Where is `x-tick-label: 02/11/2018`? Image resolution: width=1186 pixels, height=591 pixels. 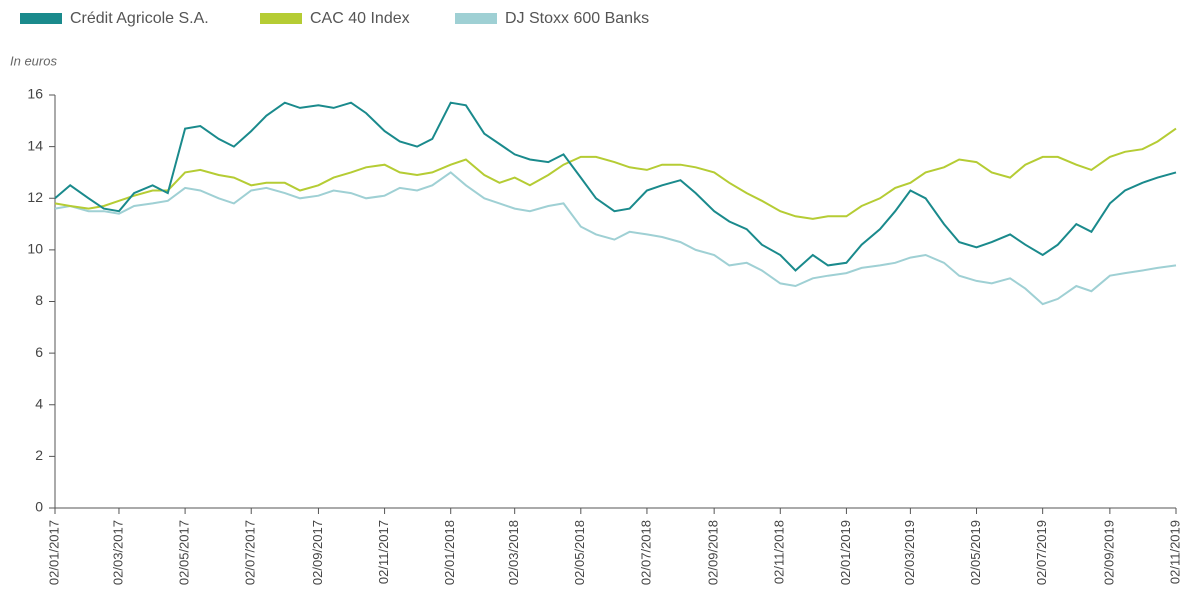
x-tick-label: 02/11/2018 is located at coordinates (779, 552).